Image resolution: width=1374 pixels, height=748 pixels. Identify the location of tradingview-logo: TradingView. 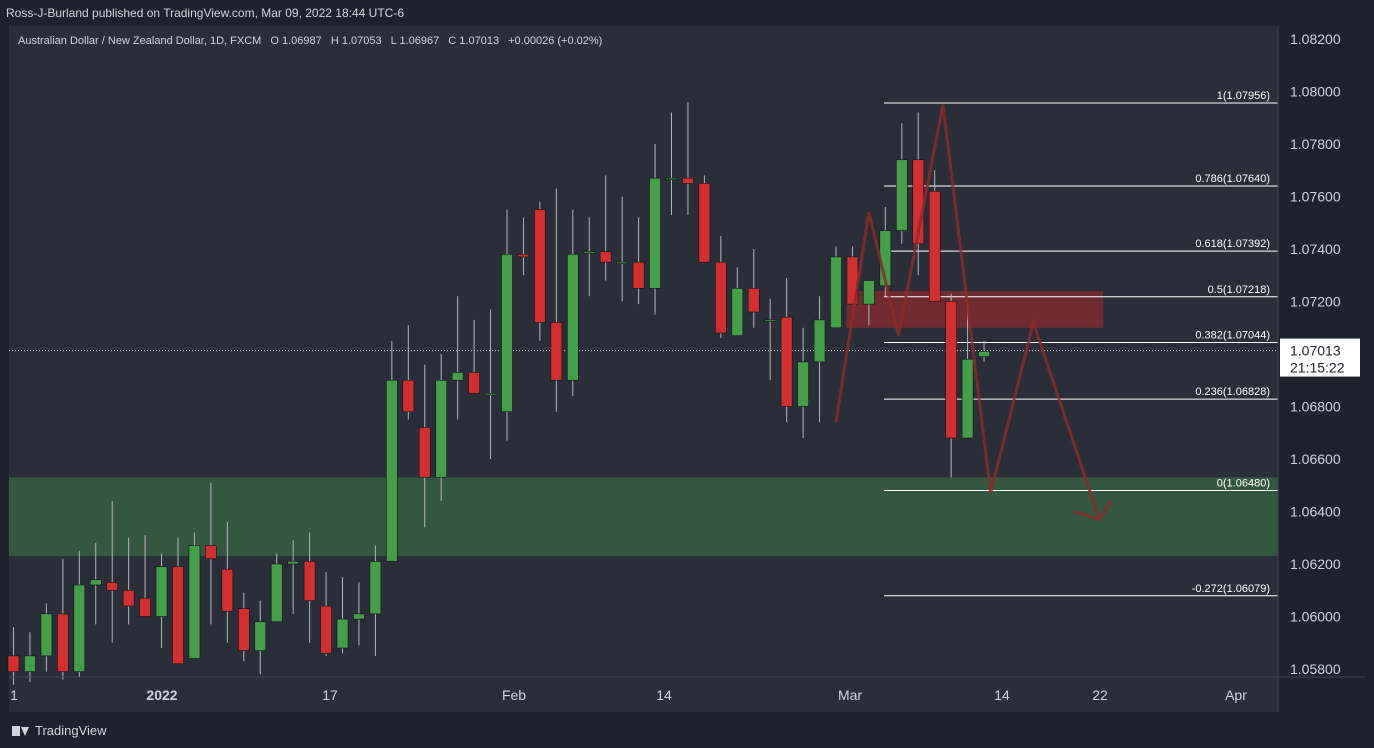
(59, 730).